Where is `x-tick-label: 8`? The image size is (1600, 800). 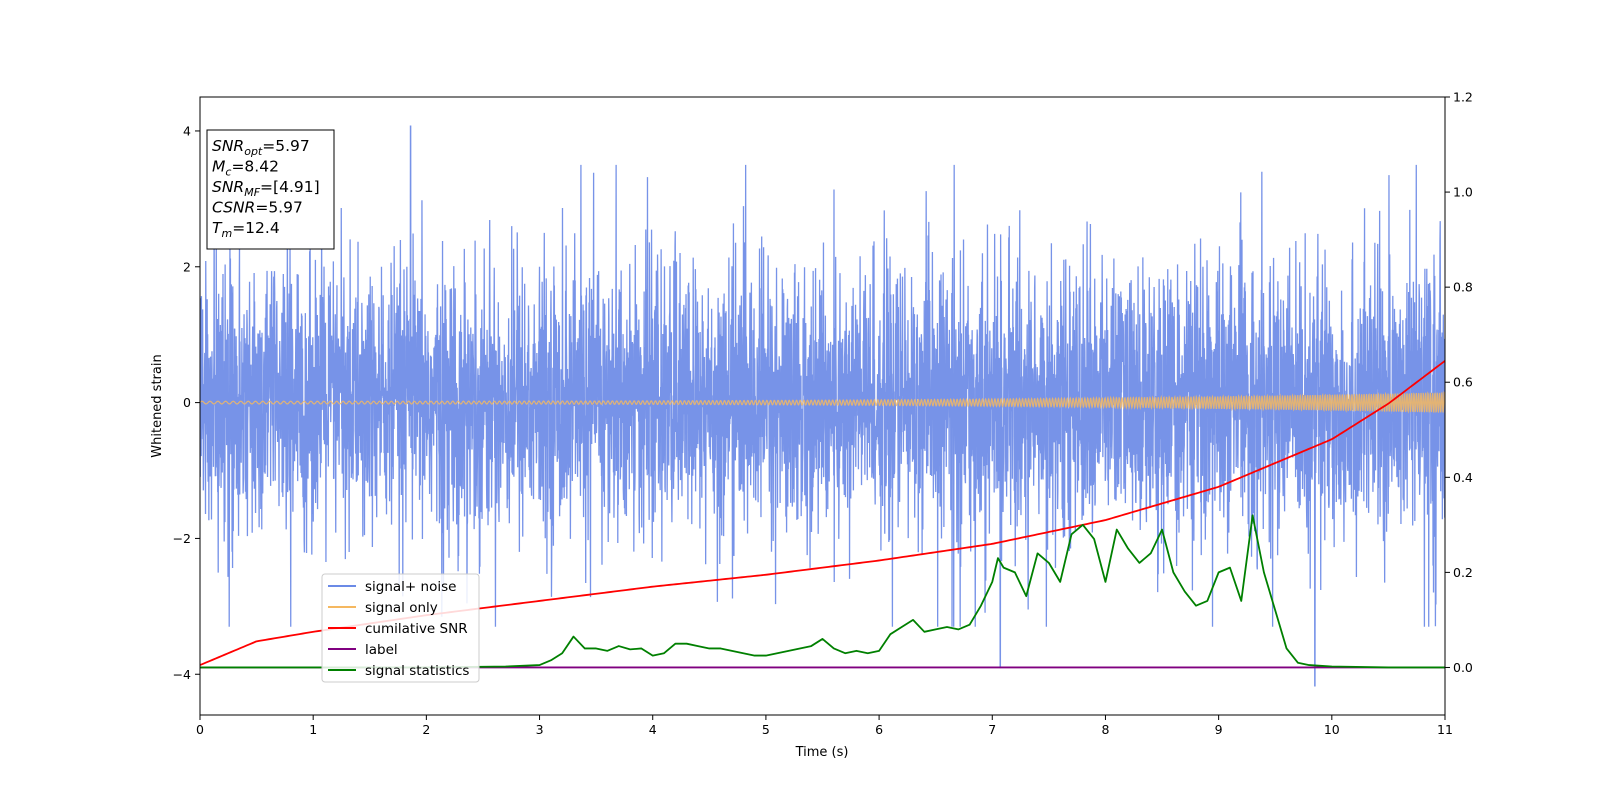
x-tick-label: 8 is located at coordinates (1105, 729).